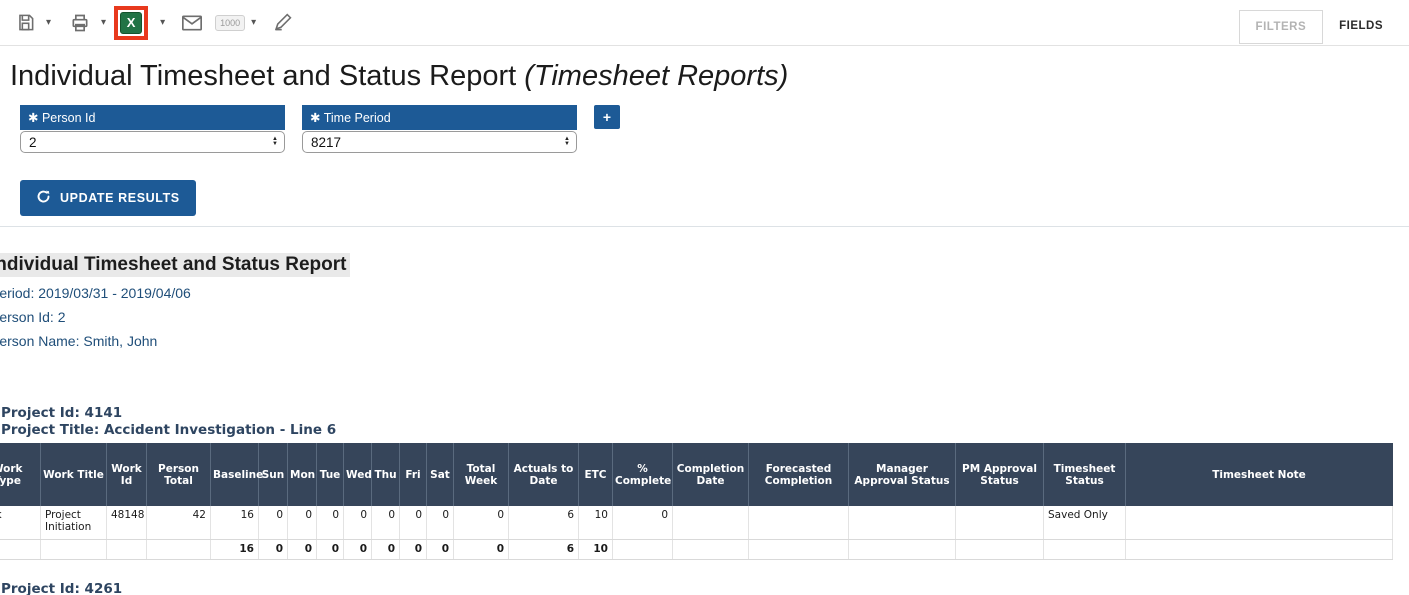 The image size is (1409, 595). I want to click on person-id-filter: ✱ Person Id 2 ▲ ▼, so click(152, 129).